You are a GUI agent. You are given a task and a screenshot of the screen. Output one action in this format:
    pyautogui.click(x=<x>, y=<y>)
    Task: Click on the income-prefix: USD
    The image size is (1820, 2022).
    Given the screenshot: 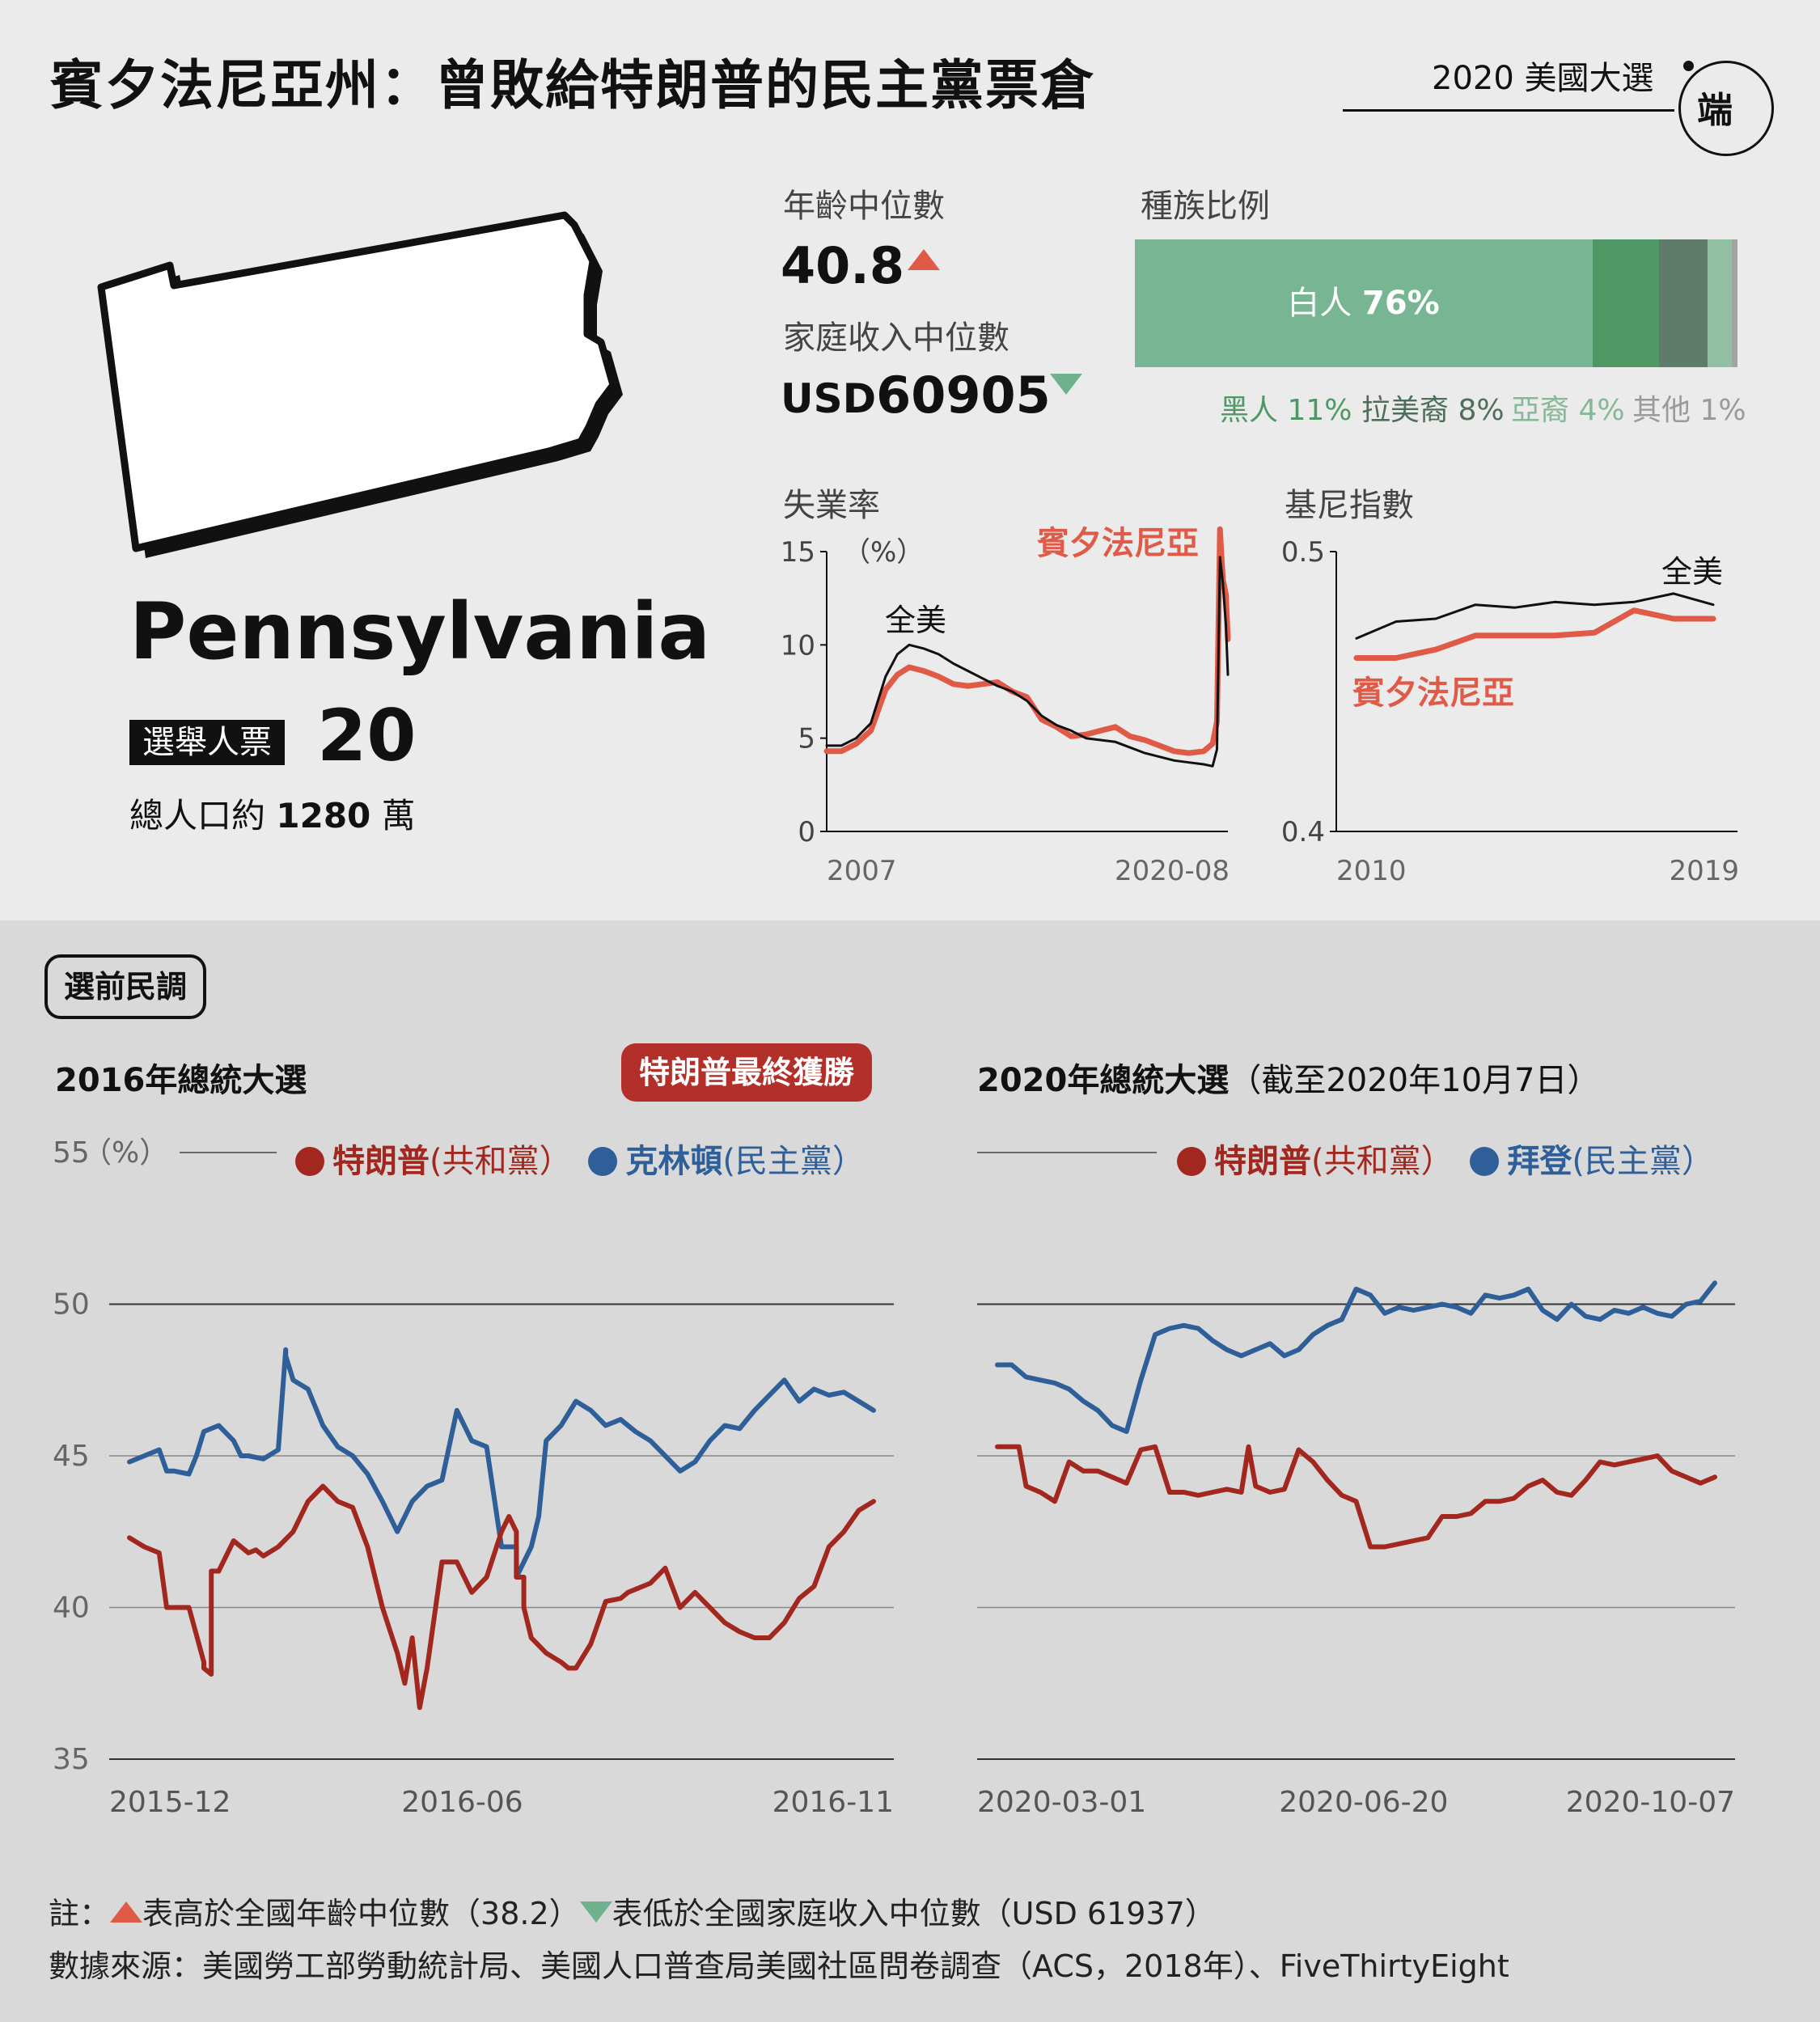 What is the action you would take?
    pyautogui.click(x=829, y=398)
    